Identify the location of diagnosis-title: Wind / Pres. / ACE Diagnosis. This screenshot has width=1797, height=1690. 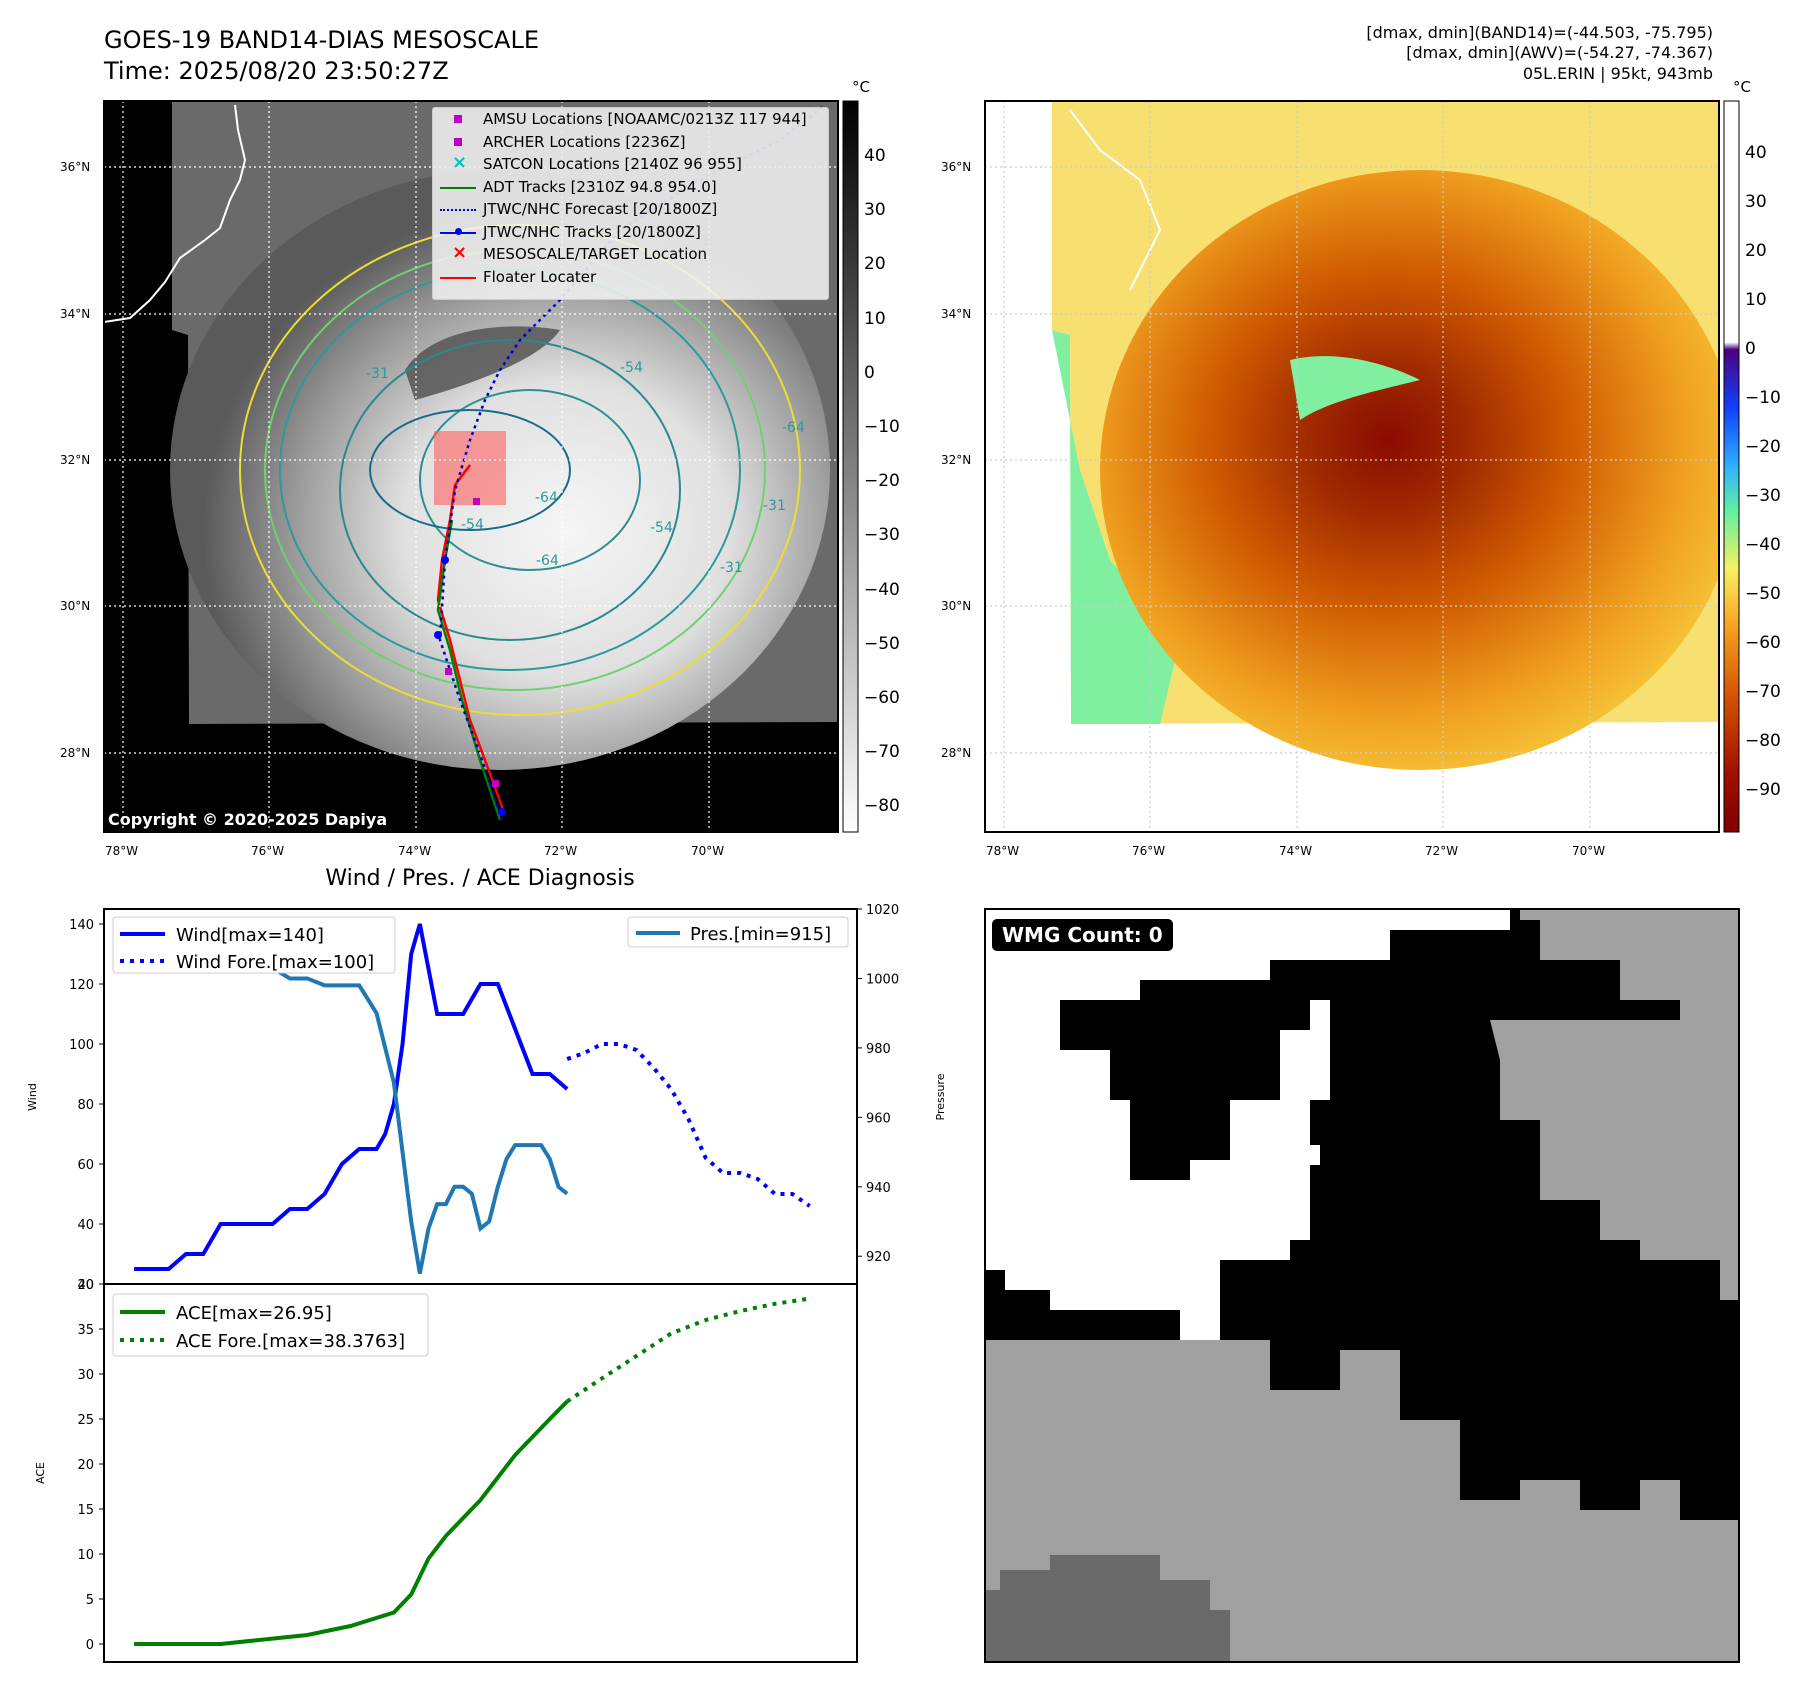
(480, 878).